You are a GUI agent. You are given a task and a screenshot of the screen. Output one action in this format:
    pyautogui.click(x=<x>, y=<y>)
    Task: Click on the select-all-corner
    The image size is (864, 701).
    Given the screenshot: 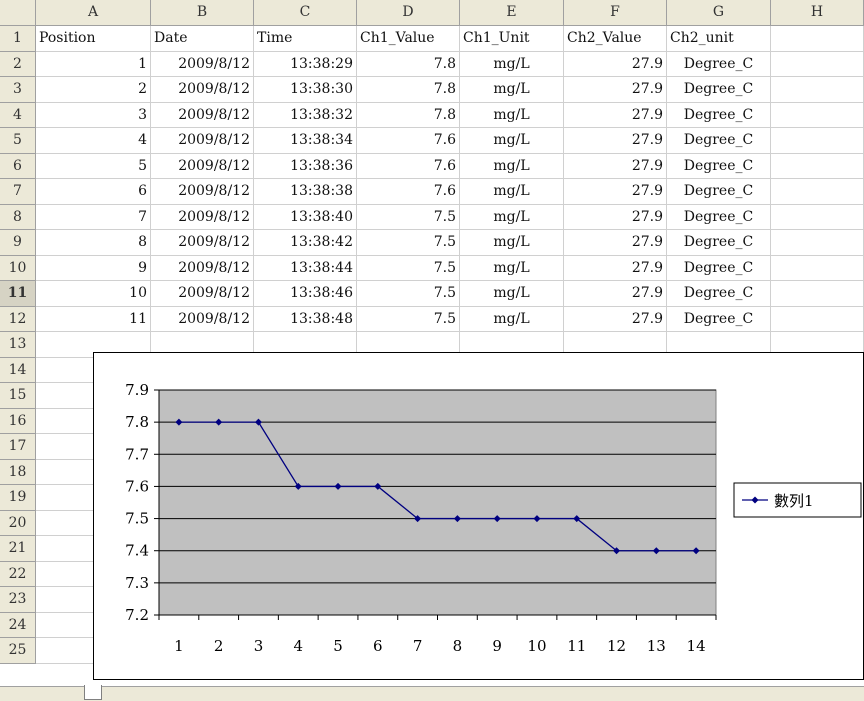 What is the action you would take?
    pyautogui.click(x=18, y=13)
    